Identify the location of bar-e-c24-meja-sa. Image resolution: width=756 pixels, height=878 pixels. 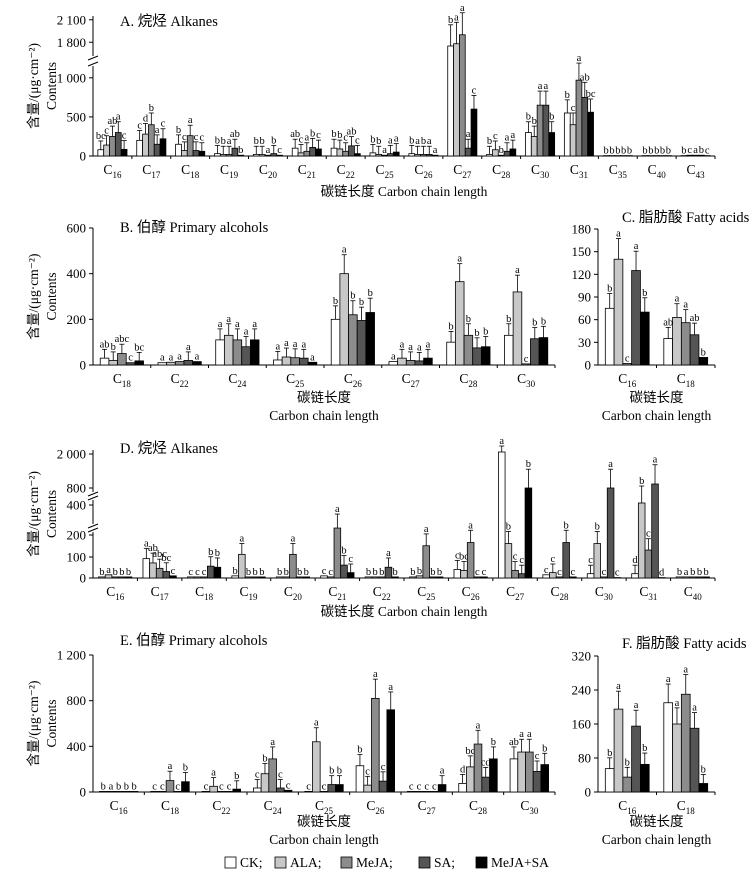
(288, 791).